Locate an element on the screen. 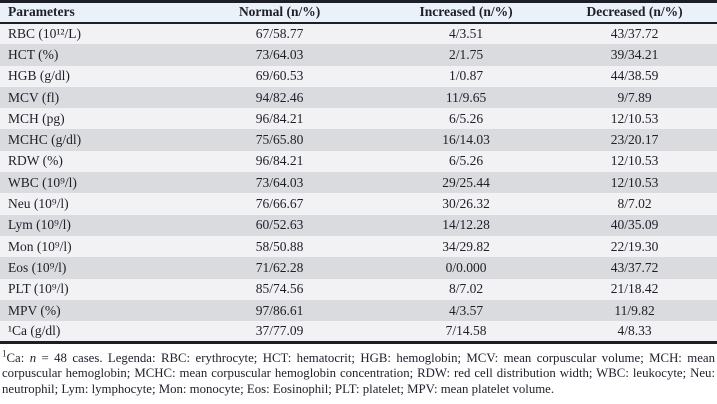  table-row: MPV (%) 97/86.61 4/3.57 11/9.82 is located at coordinates (358, 310).